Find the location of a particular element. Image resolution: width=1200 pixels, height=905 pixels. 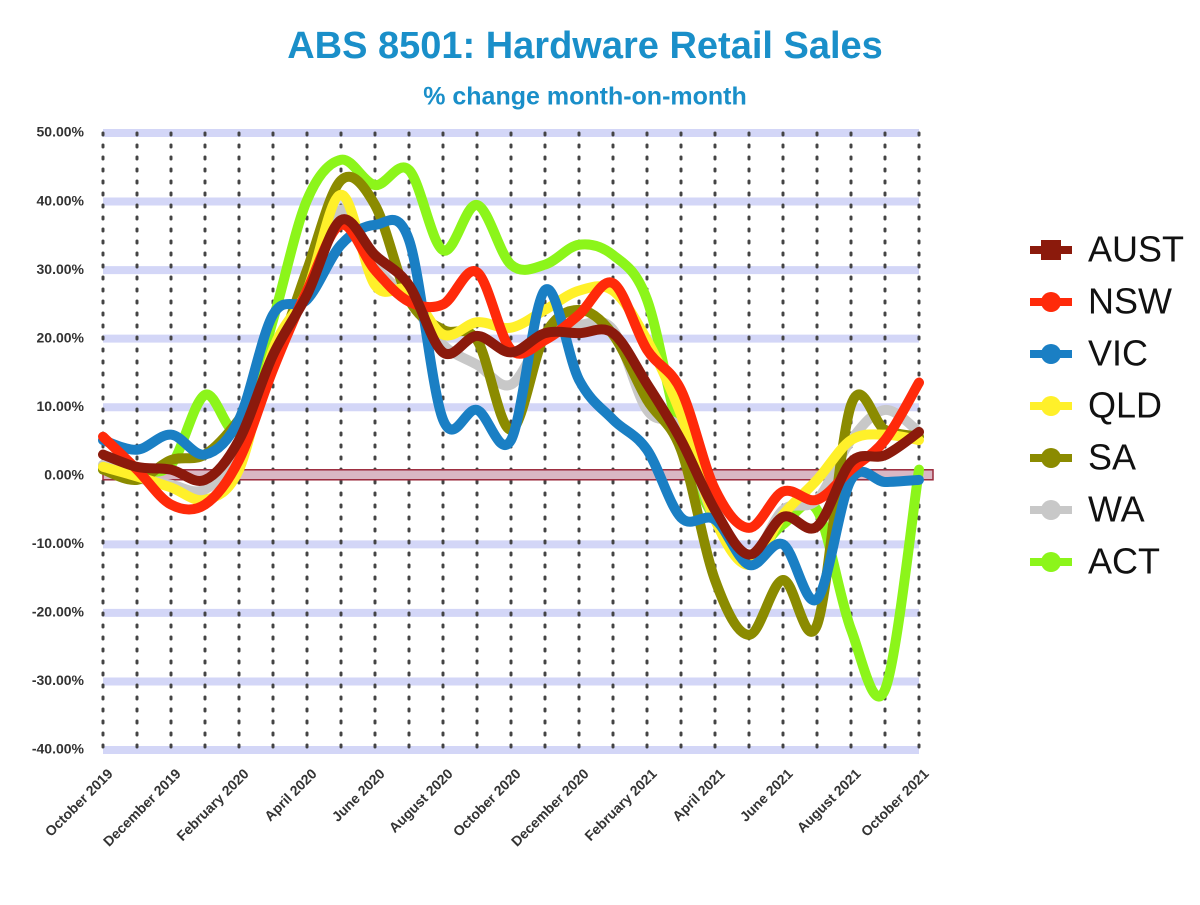

y-tick-label: 0.00% is located at coordinates (64, 474).